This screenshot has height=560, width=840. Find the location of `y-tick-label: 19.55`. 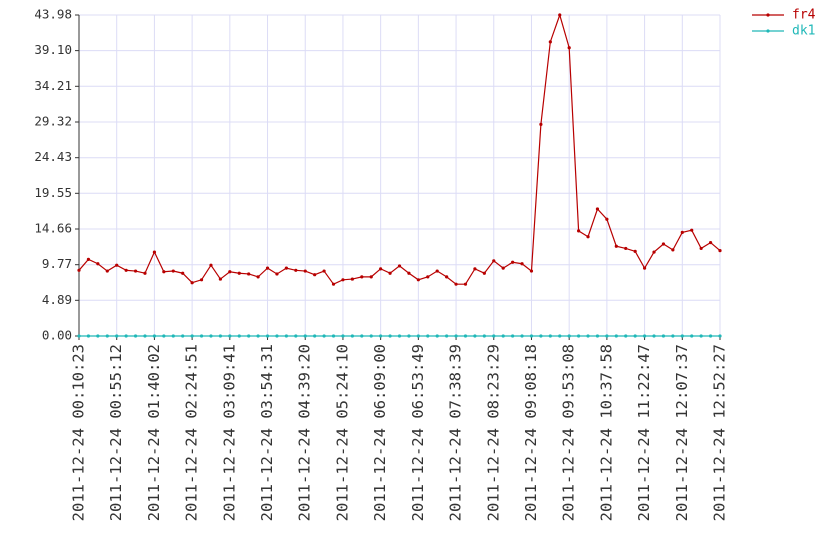

y-tick-label: 19.55 is located at coordinates (53, 192).